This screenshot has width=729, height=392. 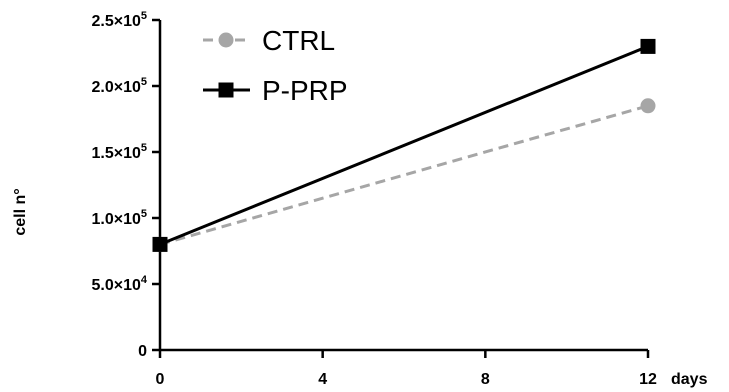 I want to click on x-axis-title: days, so click(x=689, y=379).